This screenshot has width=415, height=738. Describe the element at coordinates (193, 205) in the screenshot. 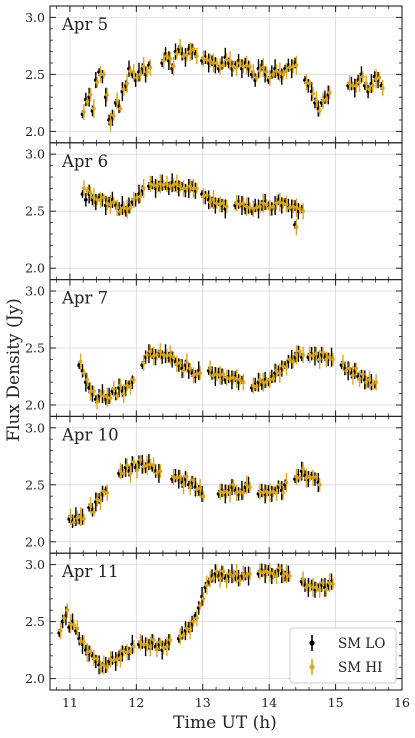

I see `series-sm-hi` at that location.